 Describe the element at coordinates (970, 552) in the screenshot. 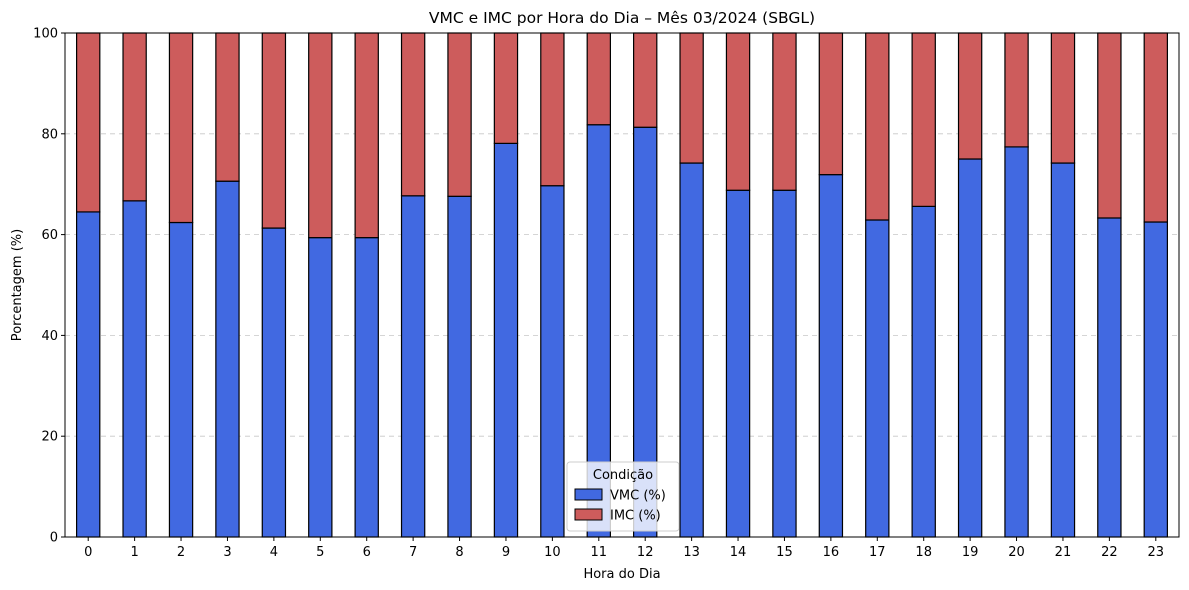

I see `x-tick-label: 19` at that location.